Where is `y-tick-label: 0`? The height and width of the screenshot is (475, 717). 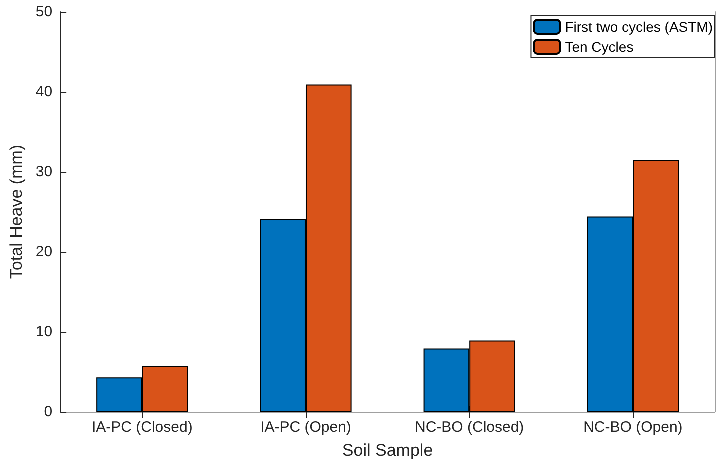 y-tick-label: 0 is located at coordinates (48, 412).